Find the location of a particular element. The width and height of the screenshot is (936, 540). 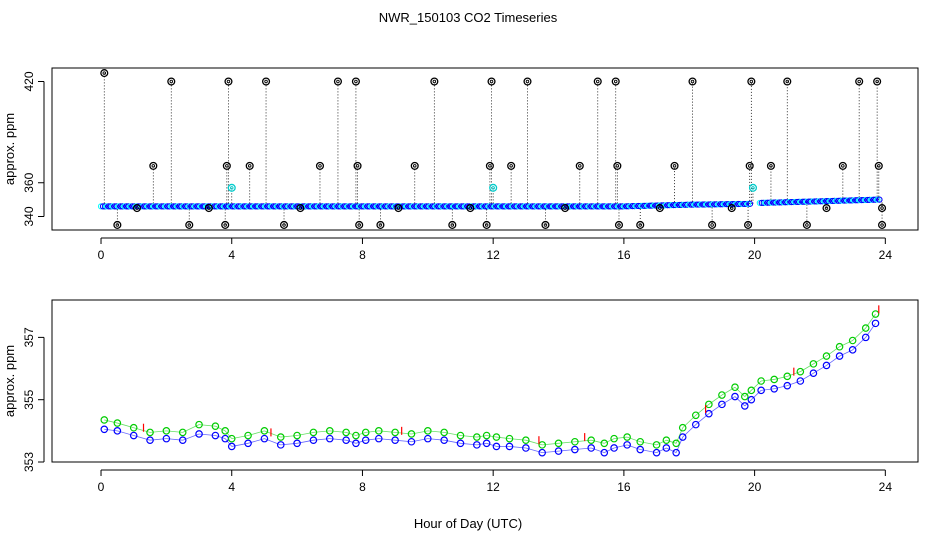

low-point is located at coordinates (882, 208).